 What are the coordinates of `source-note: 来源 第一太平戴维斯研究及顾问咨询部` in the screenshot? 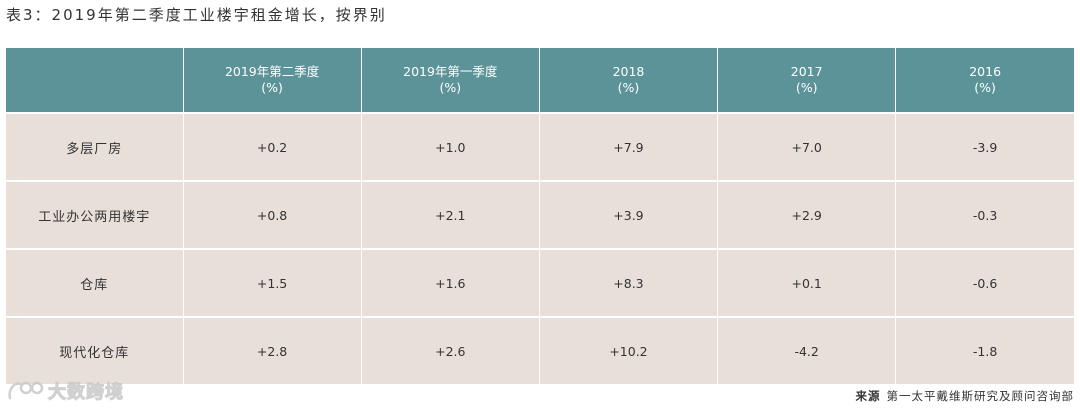 It's located at (965, 396).